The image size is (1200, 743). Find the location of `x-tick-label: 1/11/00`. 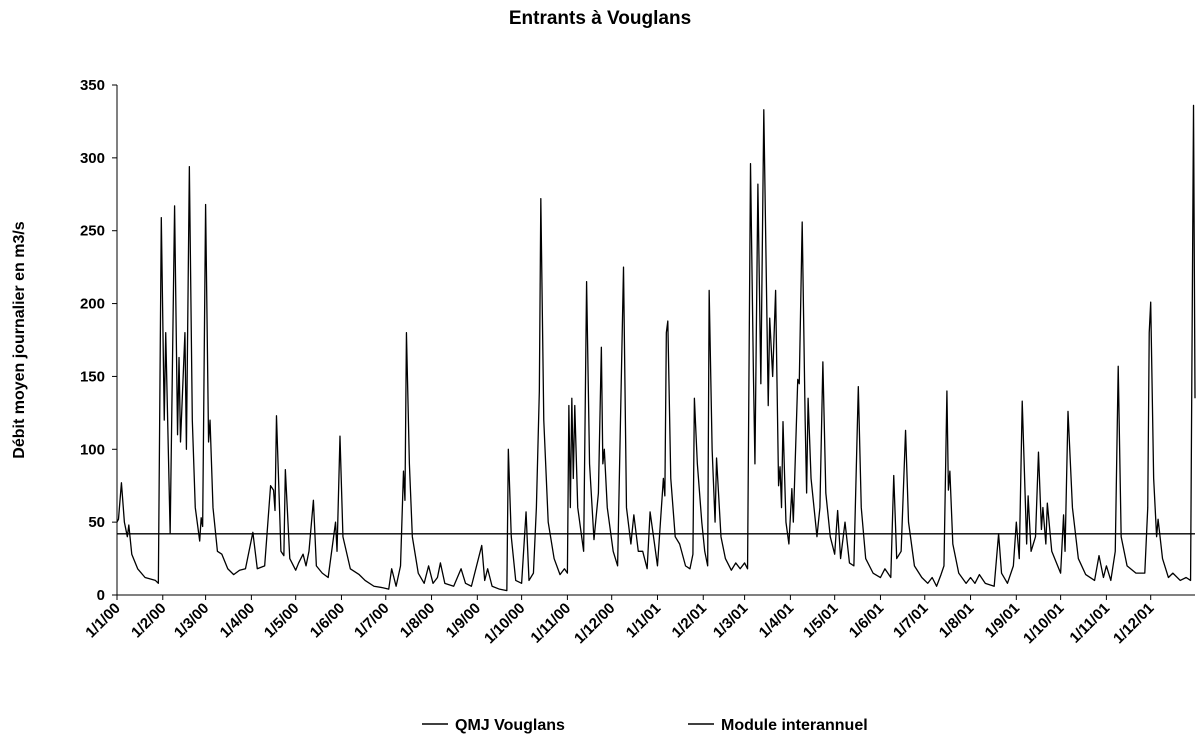

x-tick-label: 1/11/00 is located at coordinates (550, 623).